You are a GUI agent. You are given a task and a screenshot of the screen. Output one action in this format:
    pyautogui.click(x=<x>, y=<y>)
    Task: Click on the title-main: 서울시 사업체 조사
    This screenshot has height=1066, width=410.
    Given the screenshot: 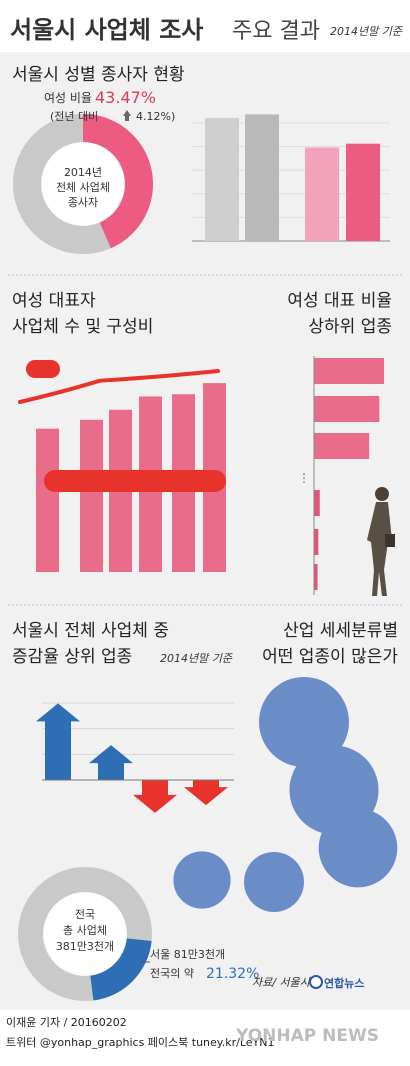 What is the action you would take?
    pyautogui.click(x=106, y=30)
    